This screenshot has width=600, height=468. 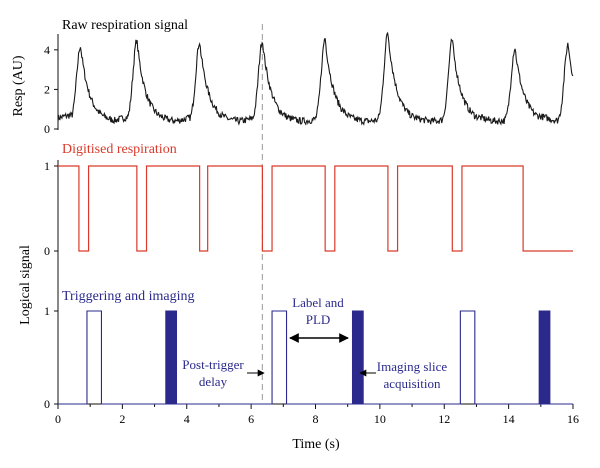 I want to click on label-pld-line1: Label and, so click(x=318, y=302).